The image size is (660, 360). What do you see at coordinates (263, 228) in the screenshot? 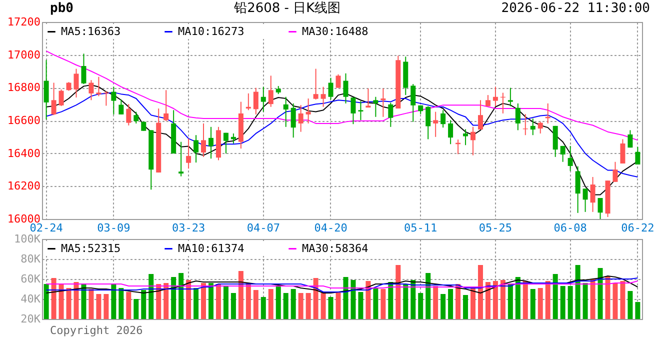
I see `x-tick-label: 04-07` at bounding box center [263, 228].